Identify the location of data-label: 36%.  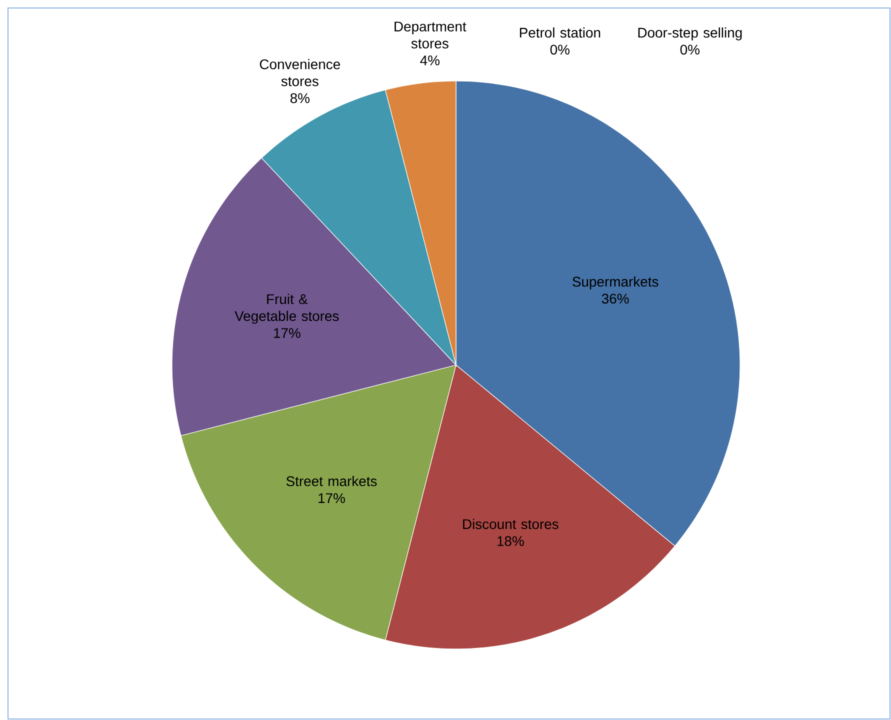
(615, 299).